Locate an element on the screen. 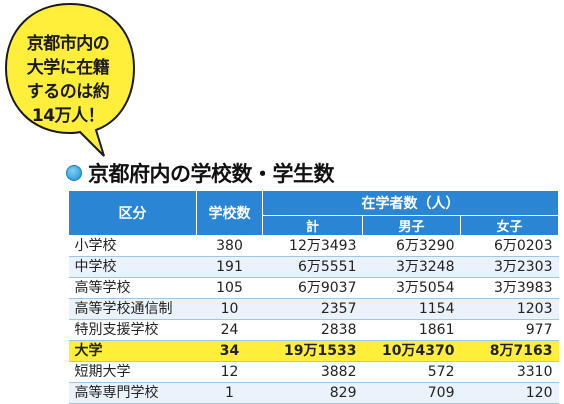 The height and width of the screenshot is (404, 564). header-enrolled: 在学者数（人） is located at coordinates (410, 203).